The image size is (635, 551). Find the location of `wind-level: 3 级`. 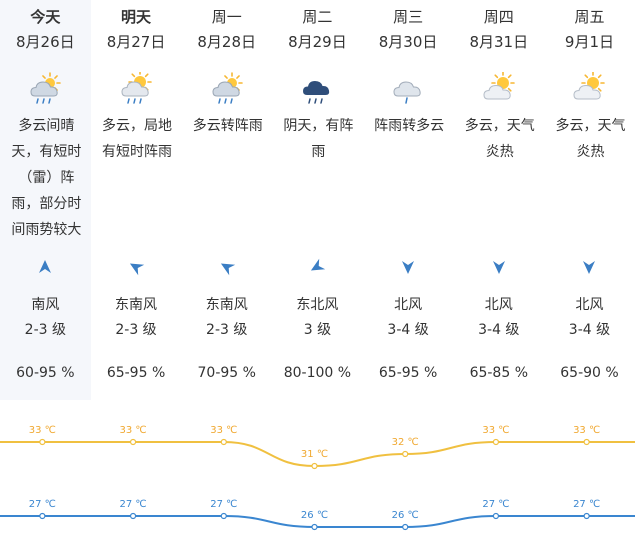

wind-level: 3 级 is located at coordinates (317, 330).